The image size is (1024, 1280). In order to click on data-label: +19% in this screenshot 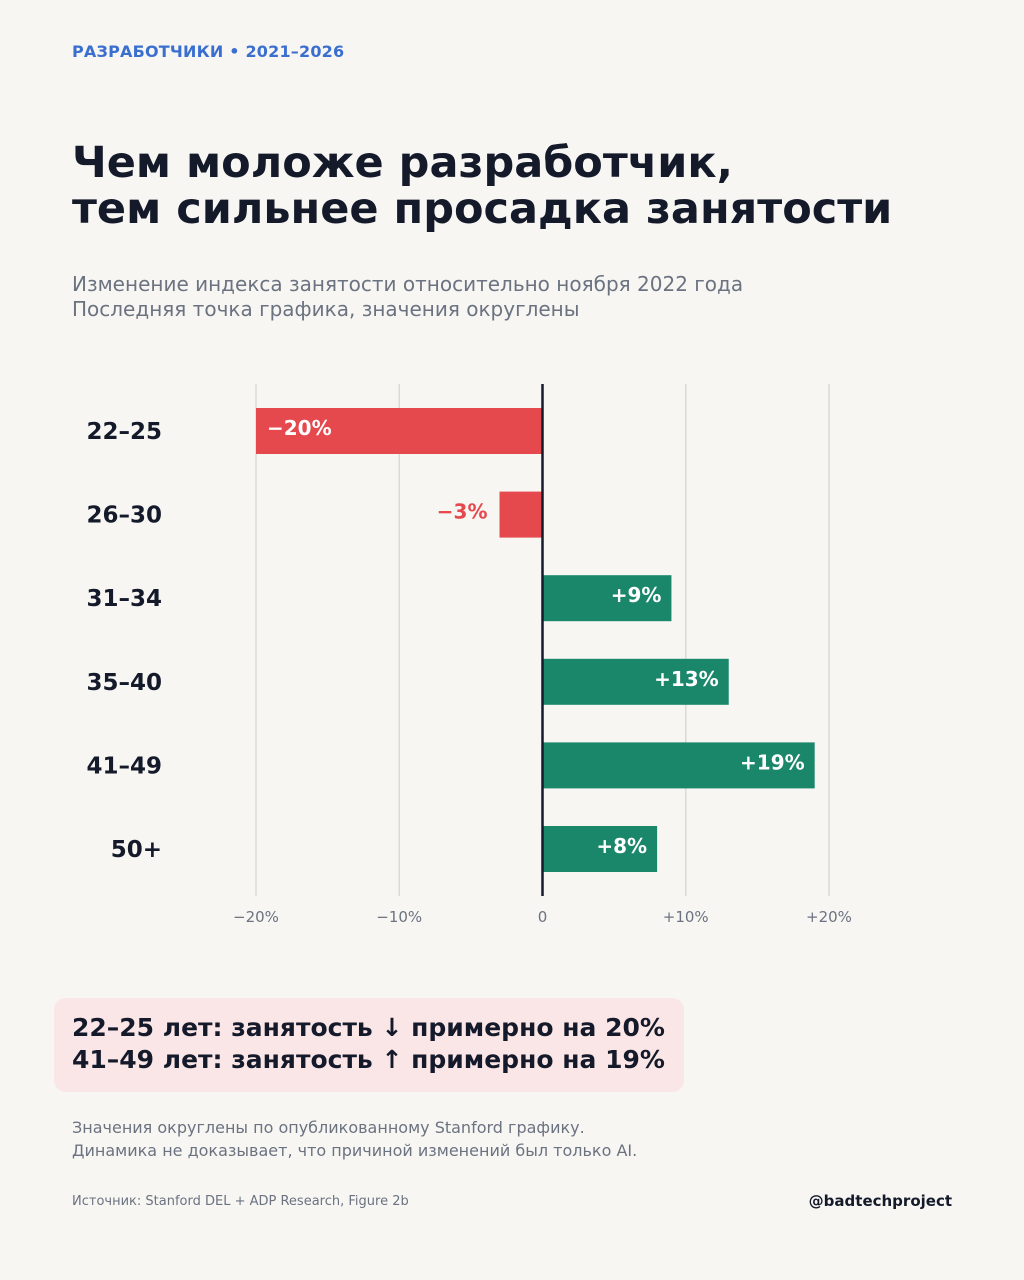, I will do `click(772, 762)`.